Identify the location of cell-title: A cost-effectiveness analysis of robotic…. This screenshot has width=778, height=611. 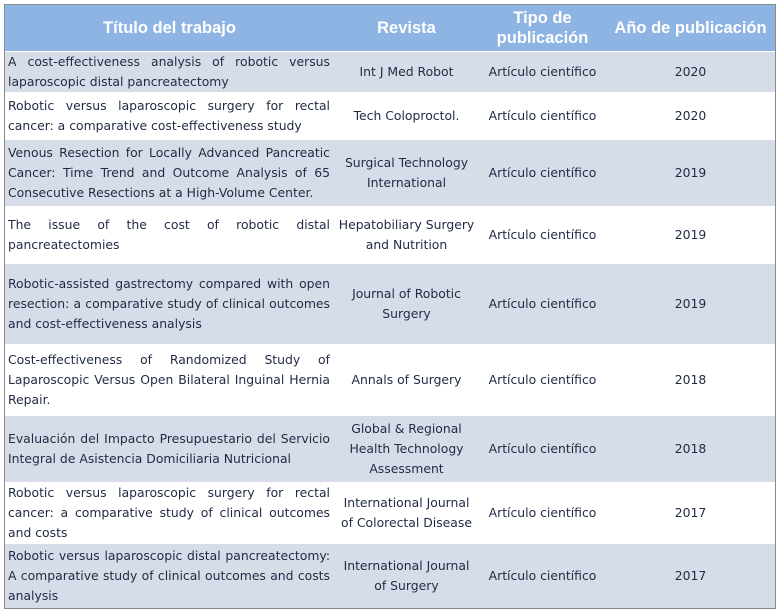
(169, 72).